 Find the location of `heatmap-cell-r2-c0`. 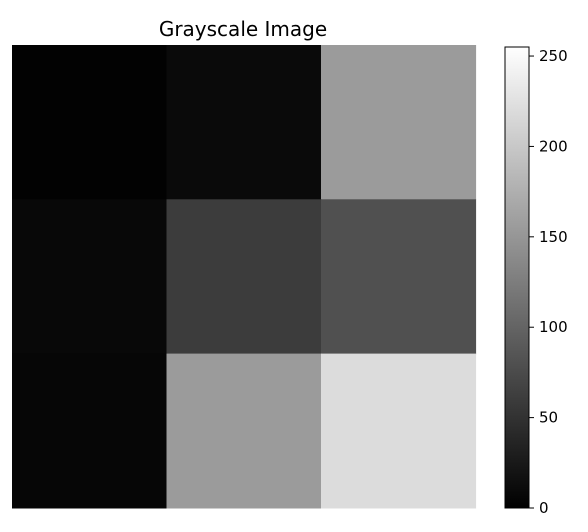

heatmap-cell-r2-c0 is located at coordinates (90, 431).